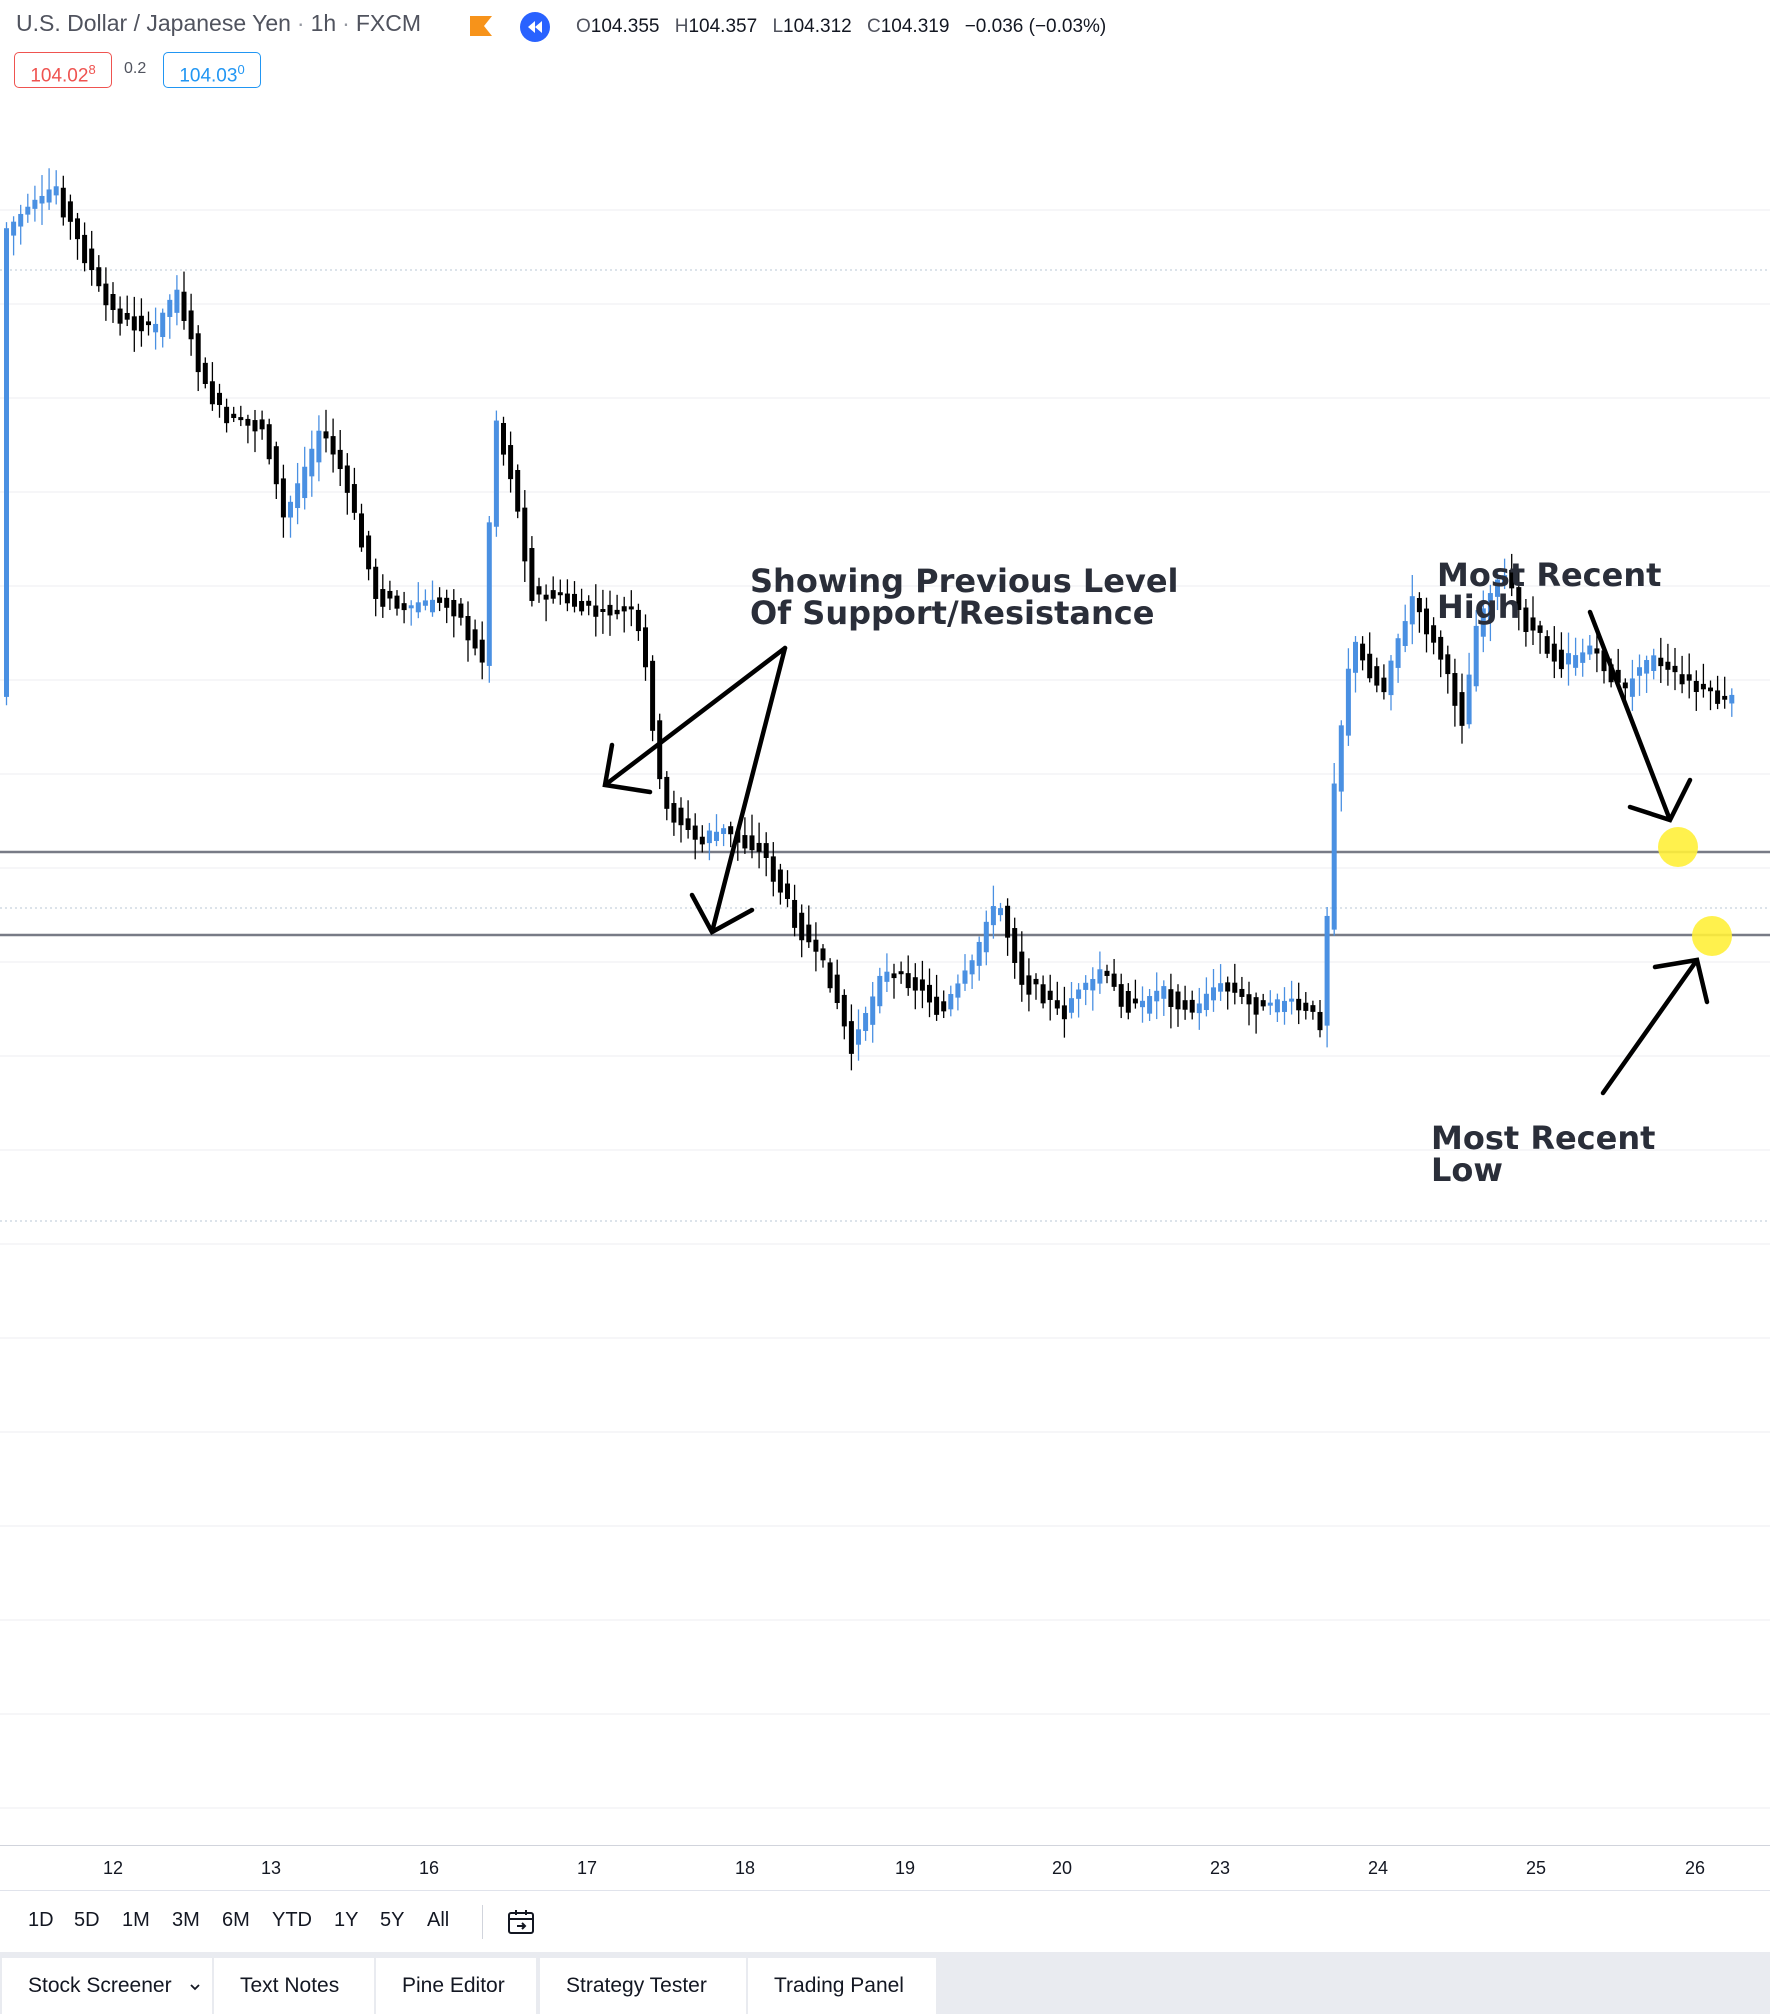 The height and width of the screenshot is (2014, 1770). What do you see at coordinates (535, 27) in the screenshot?
I see `rewind-icon` at bounding box center [535, 27].